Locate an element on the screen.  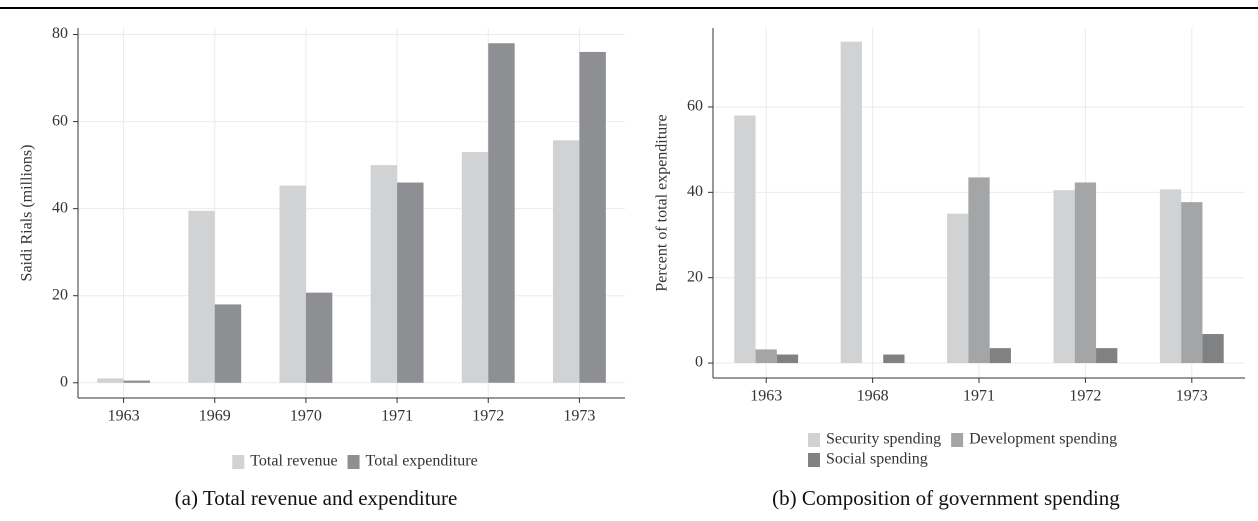
legend-label: Social spending is located at coordinates (877, 459).